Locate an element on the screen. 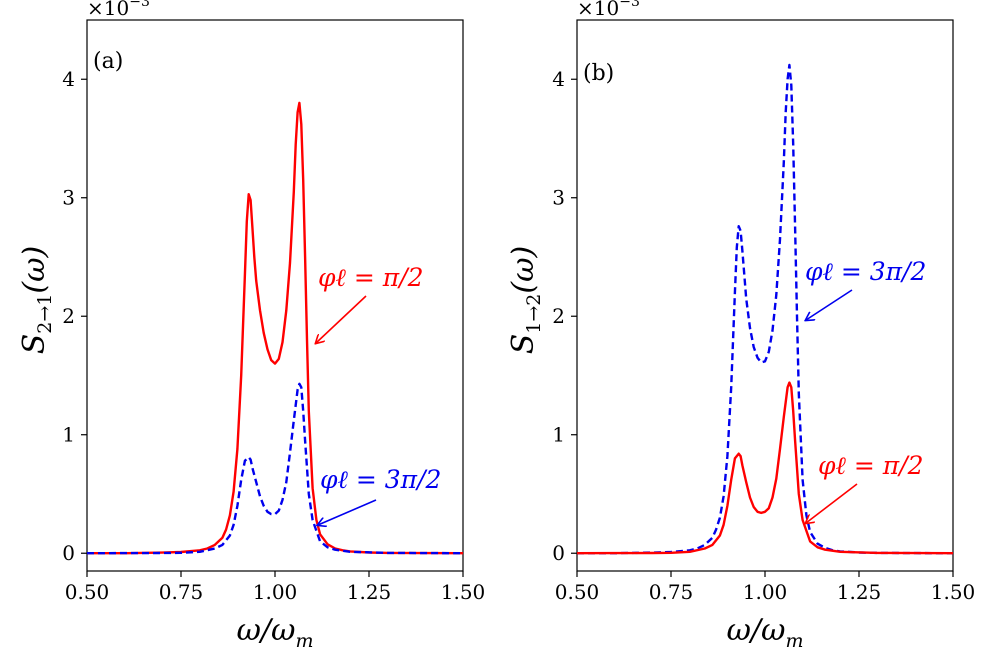  panel-b-annotation-blue: φℓ = 3π/2 is located at coordinates (865, 271).